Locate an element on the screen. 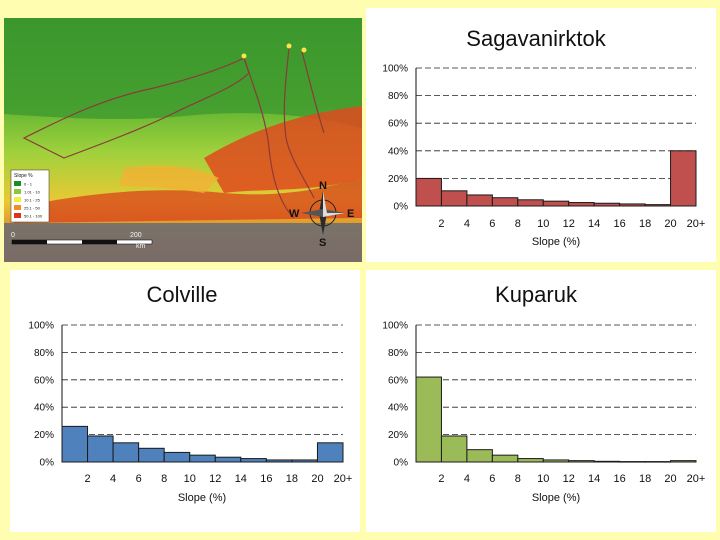  legend-label: 10.1 - 25 is located at coordinates (32, 200).